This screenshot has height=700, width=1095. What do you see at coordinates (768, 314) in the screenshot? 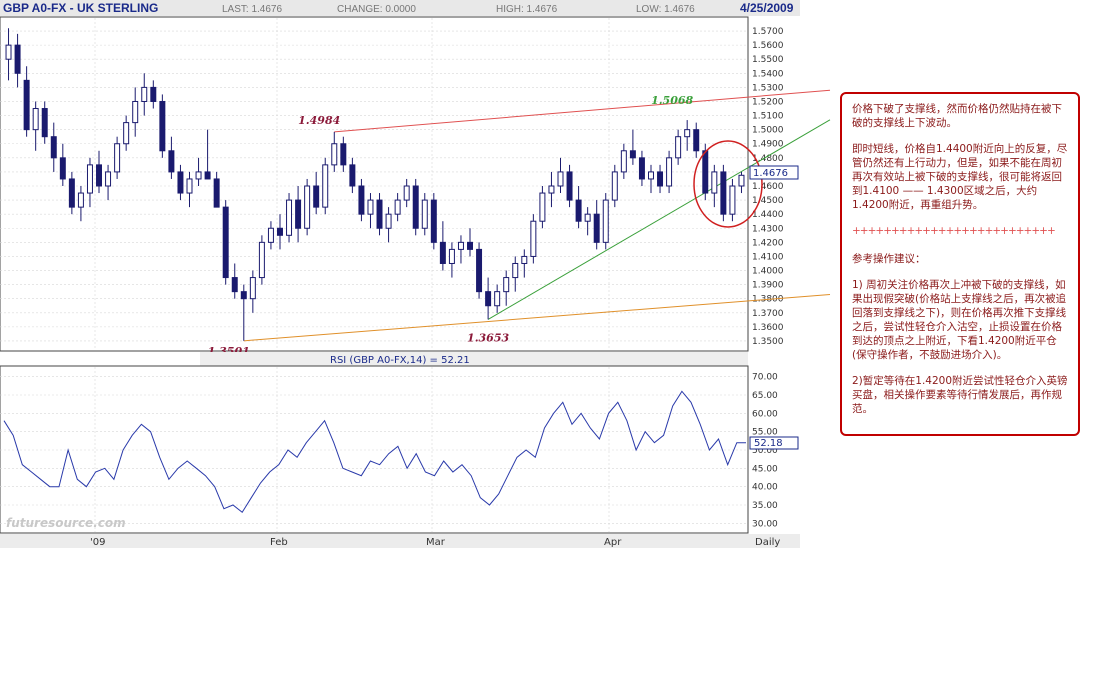
I see `price-tick-label: 1.3700` at bounding box center [768, 314].